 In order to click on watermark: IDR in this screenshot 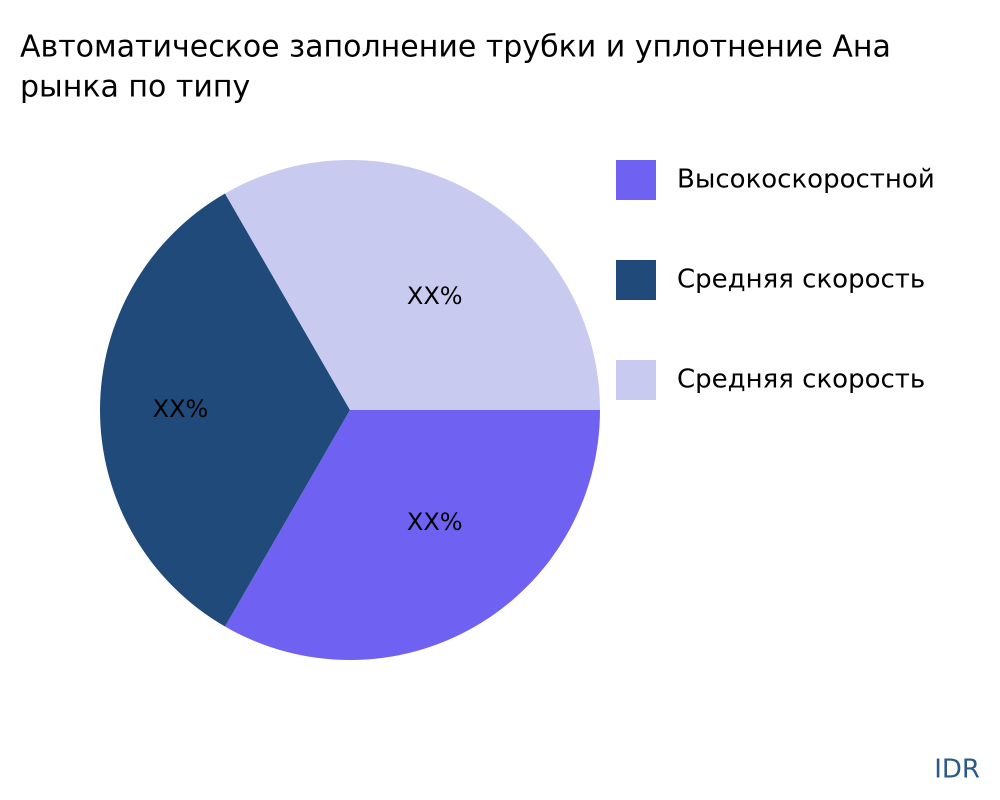, I will do `click(957, 770)`.